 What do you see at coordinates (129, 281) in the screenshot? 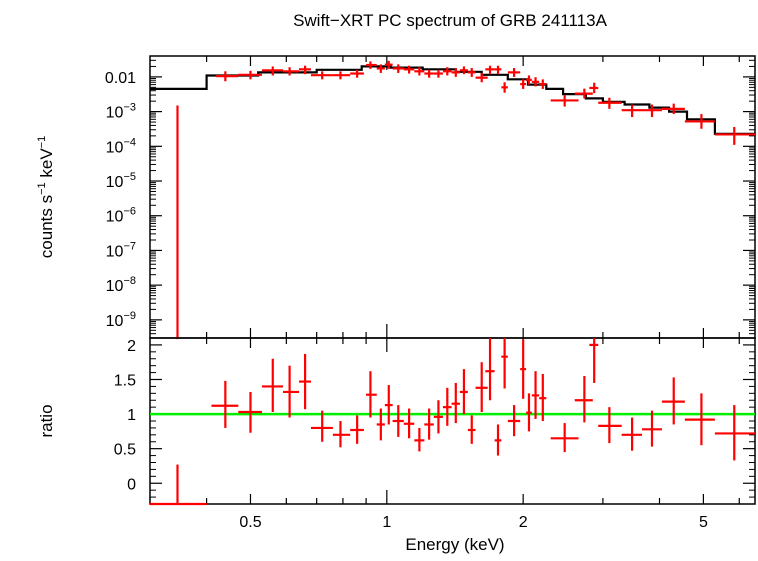
I see `y-tick-exponent: −8` at bounding box center [129, 281].